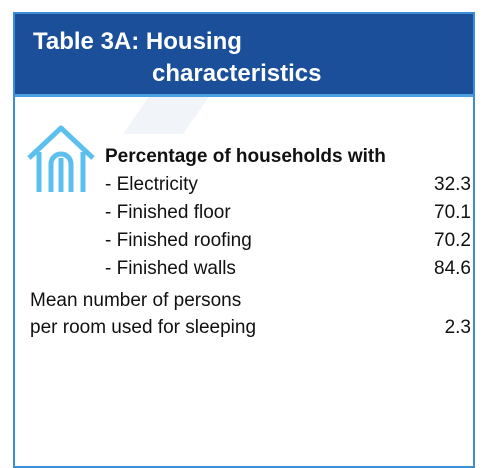  I want to click on title-line: characteristics, so click(237, 73).